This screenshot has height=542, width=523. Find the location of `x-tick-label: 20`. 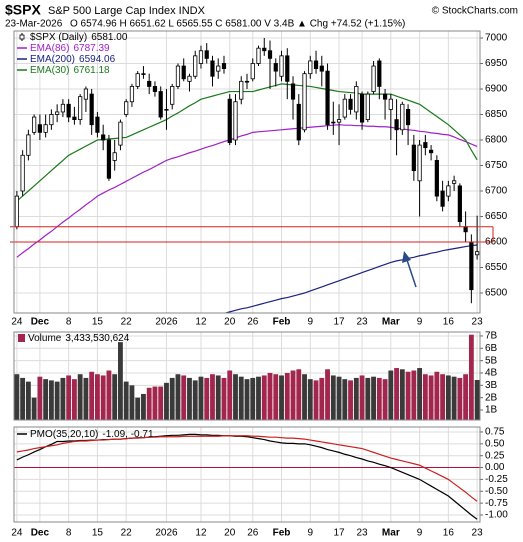

x-tick-label: 20 is located at coordinates (230, 322).